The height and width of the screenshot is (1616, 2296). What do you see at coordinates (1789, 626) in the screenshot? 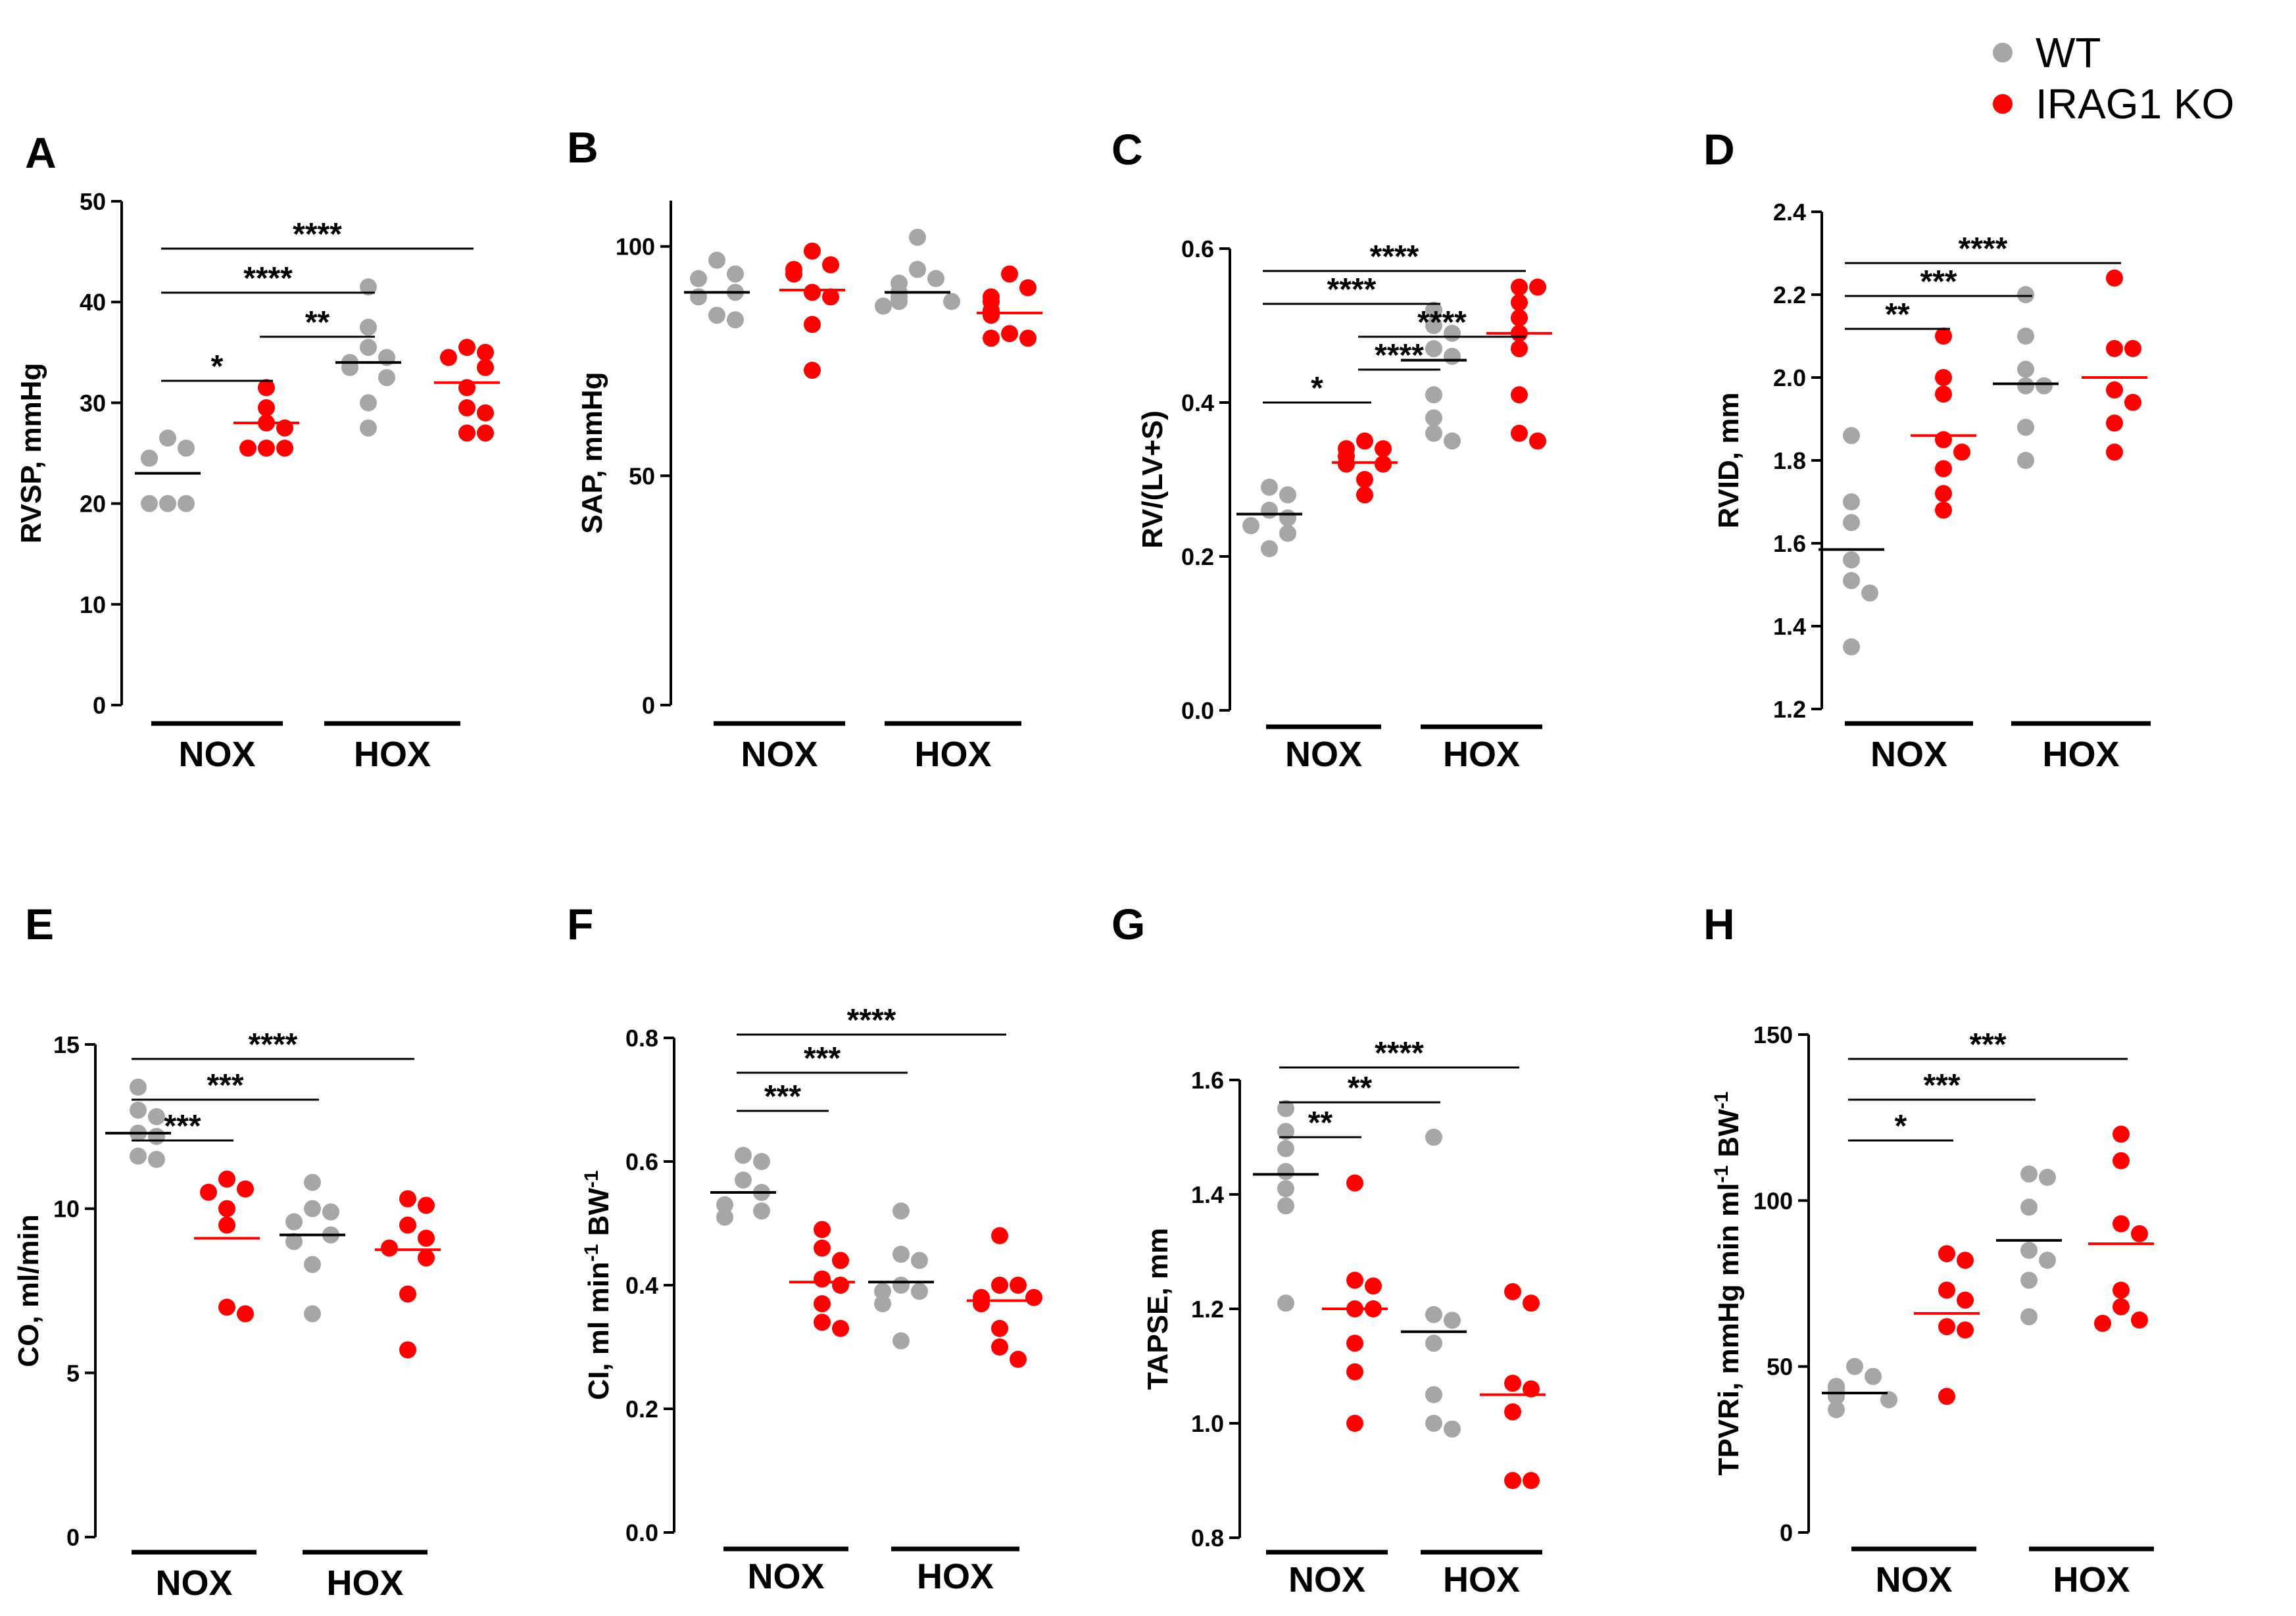
I see `y-tick-label: 1.4` at bounding box center [1789, 626].